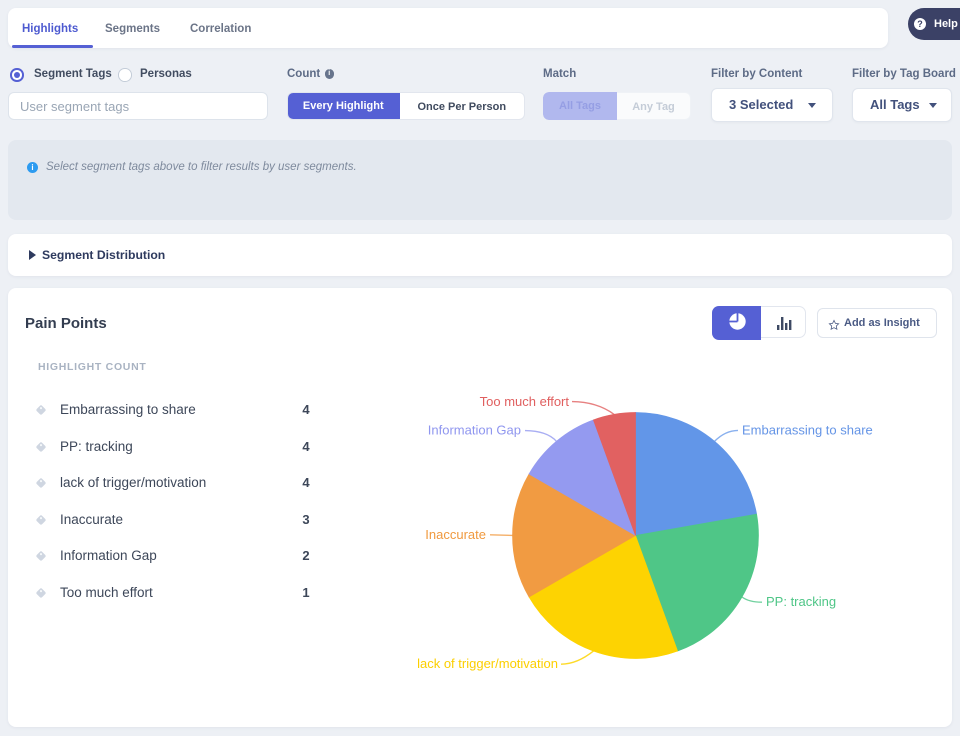  I want to click on svg-text: PP: tracking, so click(801, 601).